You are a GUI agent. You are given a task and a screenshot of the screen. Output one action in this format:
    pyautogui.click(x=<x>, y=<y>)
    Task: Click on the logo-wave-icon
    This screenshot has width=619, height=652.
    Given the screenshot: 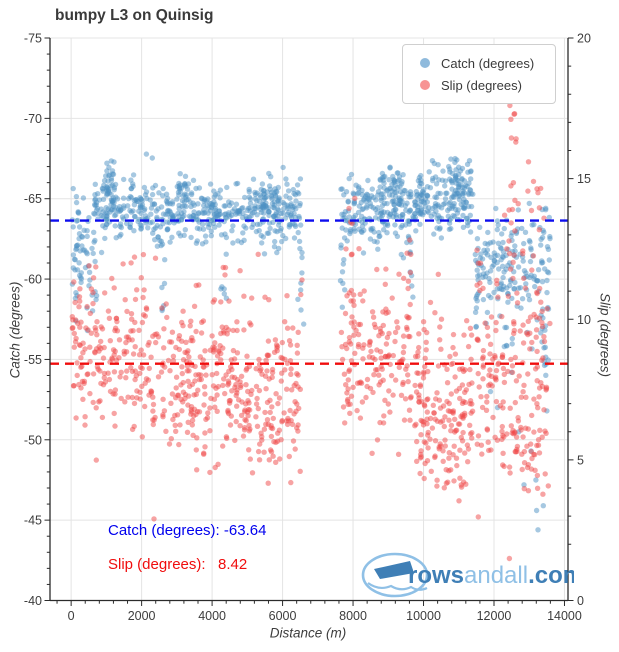 What is the action you would take?
    pyautogui.click(x=397, y=586)
    